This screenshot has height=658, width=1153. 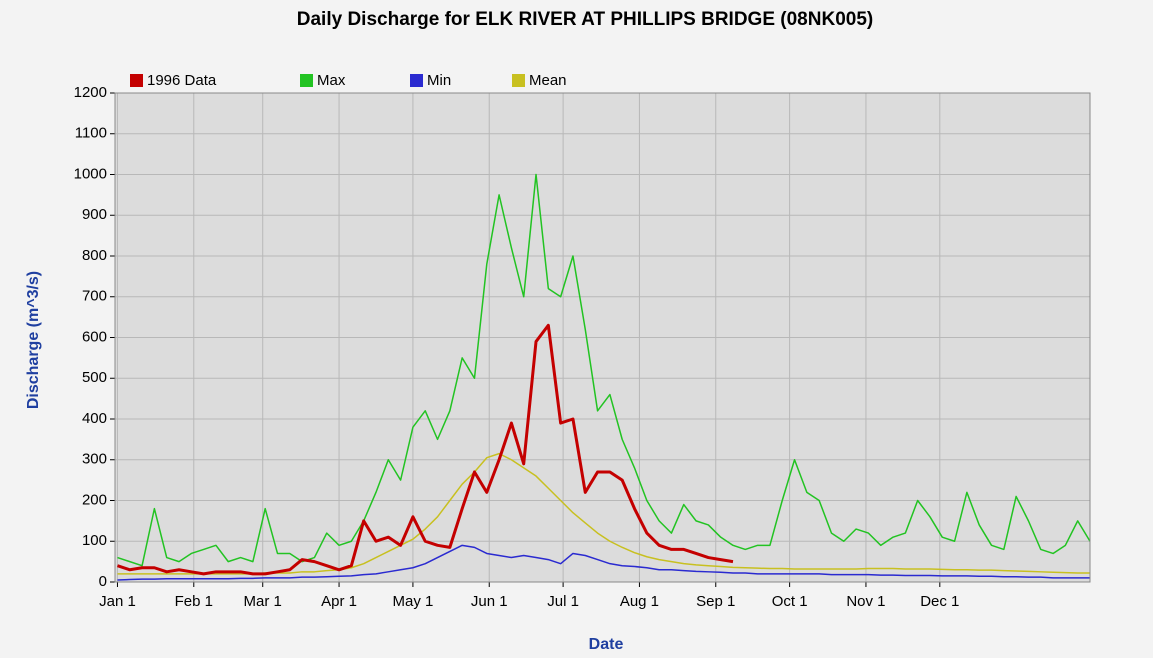 What do you see at coordinates (412, 601) in the screenshot?
I see `x-tick-label: May 1` at bounding box center [412, 601].